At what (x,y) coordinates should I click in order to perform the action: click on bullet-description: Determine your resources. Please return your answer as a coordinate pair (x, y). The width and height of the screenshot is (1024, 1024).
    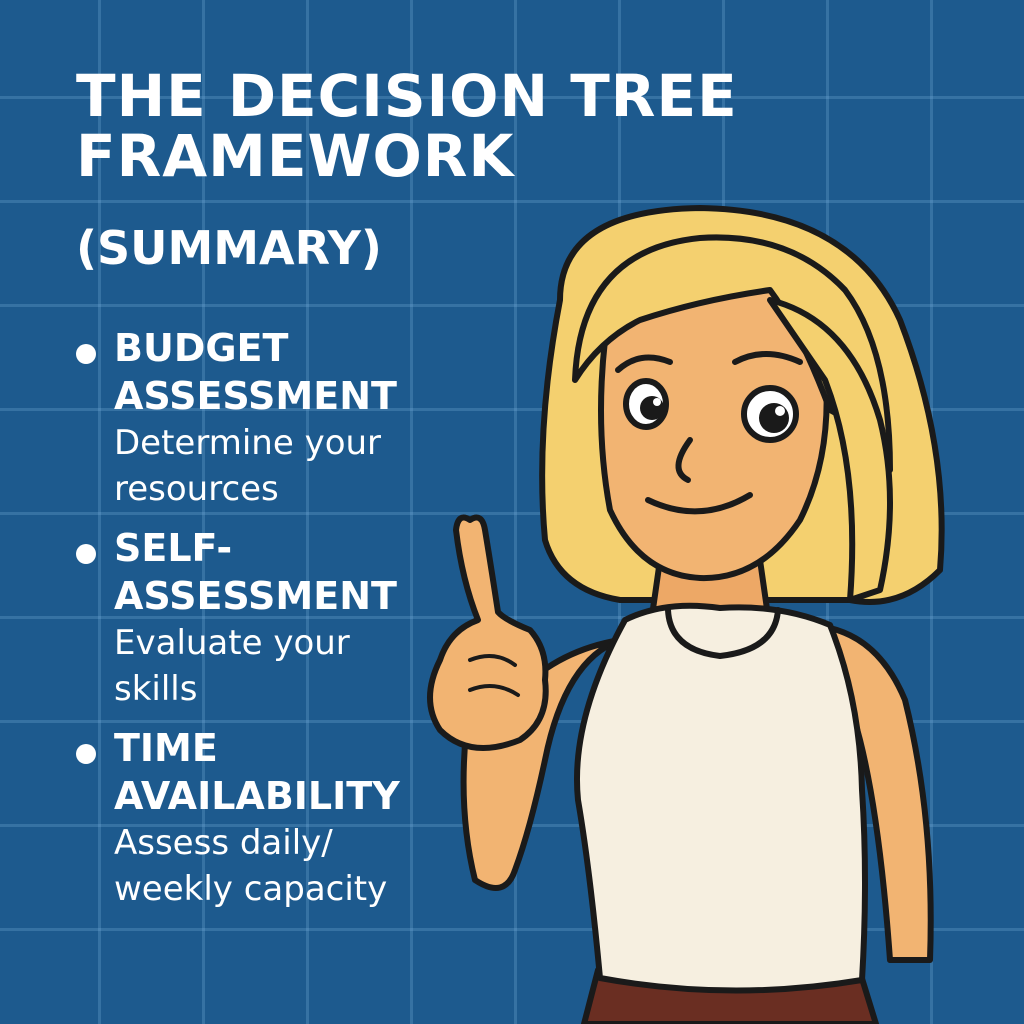
    Looking at the image, I should click on (248, 466).